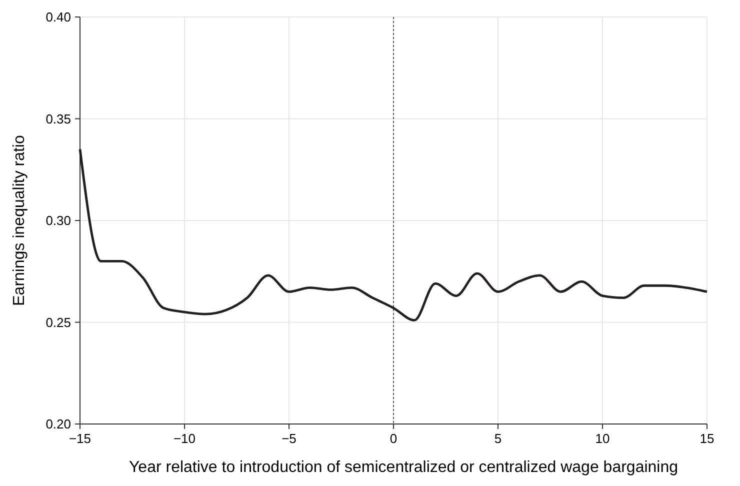 The image size is (740, 486). Describe the element at coordinates (80, 438) in the screenshot. I see `x-tick-label: −15` at that location.